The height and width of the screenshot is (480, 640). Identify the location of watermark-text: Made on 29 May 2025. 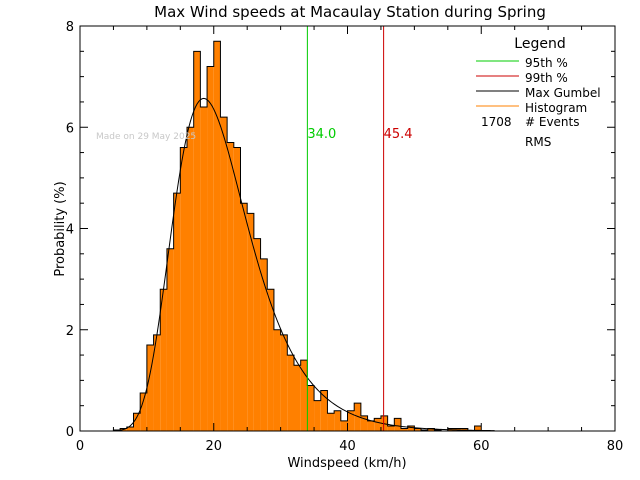
(146, 137).